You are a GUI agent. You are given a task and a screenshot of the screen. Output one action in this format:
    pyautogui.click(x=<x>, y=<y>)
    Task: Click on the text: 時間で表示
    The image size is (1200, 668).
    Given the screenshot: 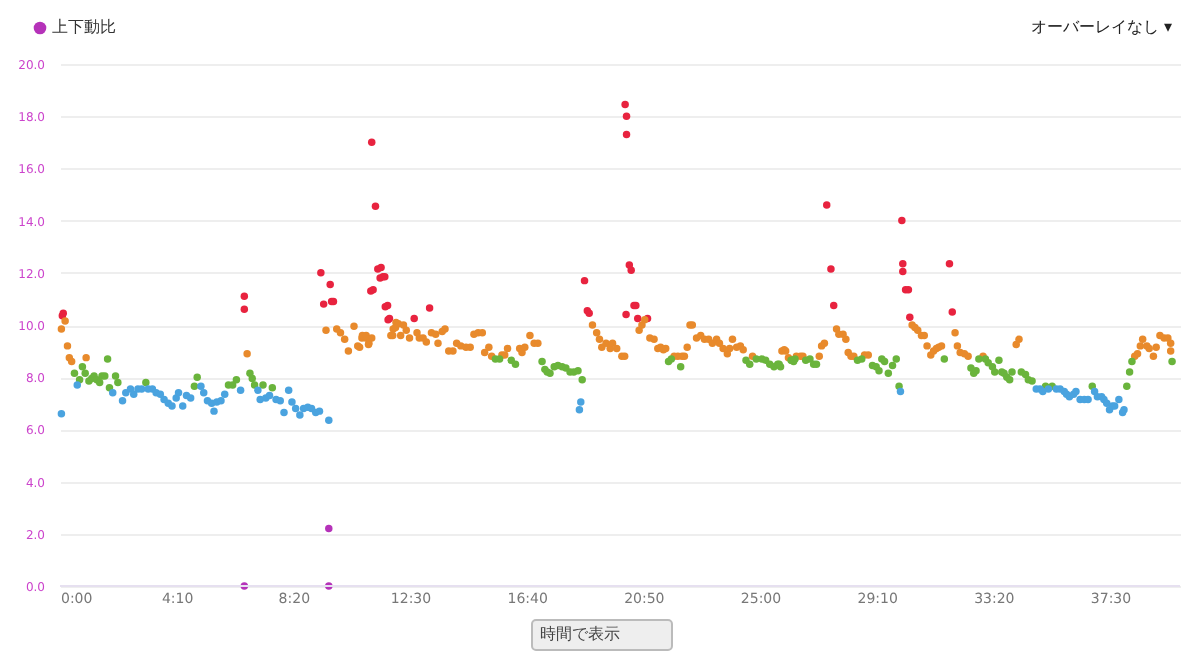 What is the action you would take?
    pyautogui.click(x=580, y=634)
    